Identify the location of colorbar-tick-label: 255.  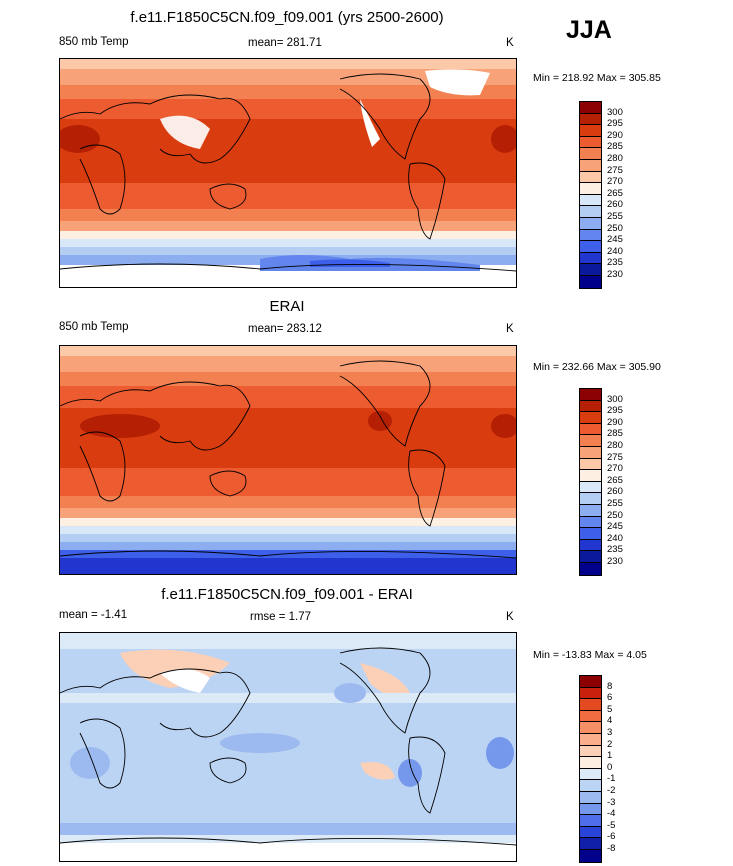
(615, 216).